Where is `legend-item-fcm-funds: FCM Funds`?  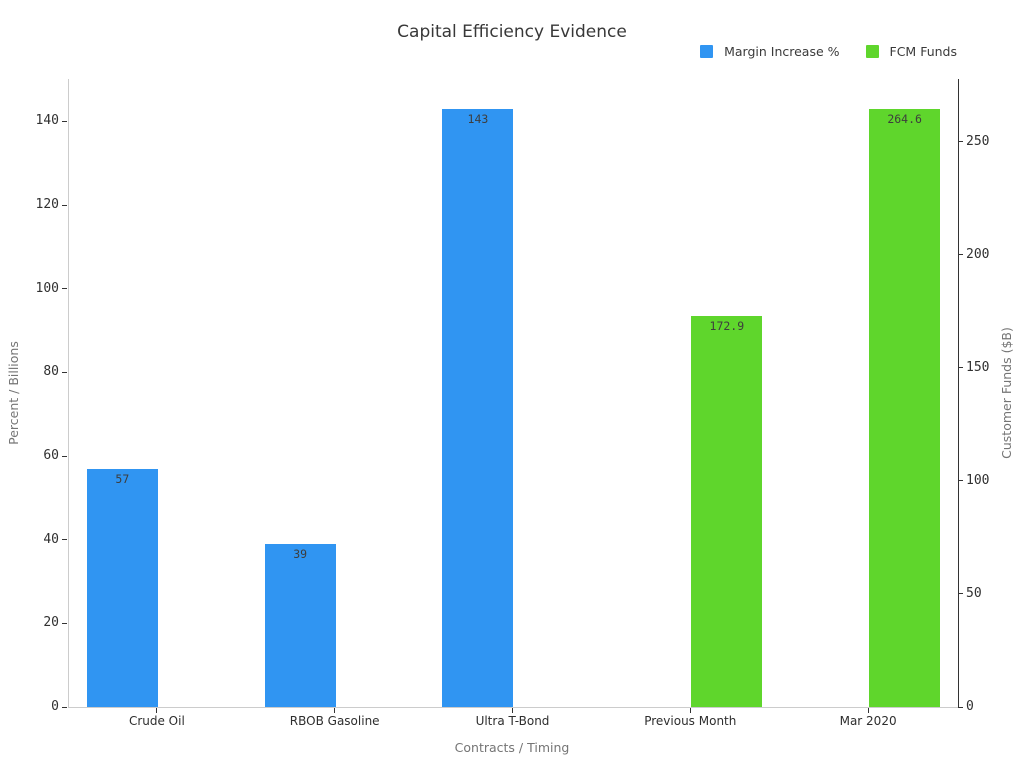 legend-item-fcm-funds: FCM Funds is located at coordinates (911, 51).